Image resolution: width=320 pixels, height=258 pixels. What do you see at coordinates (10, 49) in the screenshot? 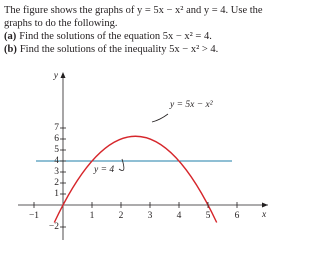
I see `part-label: (b)` at bounding box center [10, 49].